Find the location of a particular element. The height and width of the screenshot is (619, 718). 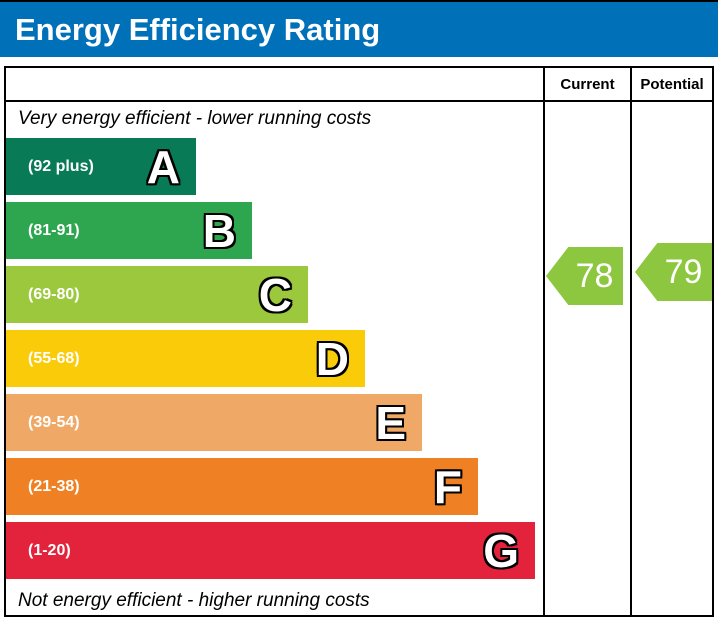

potential-rating-arrow: 79 is located at coordinates (673, 272).